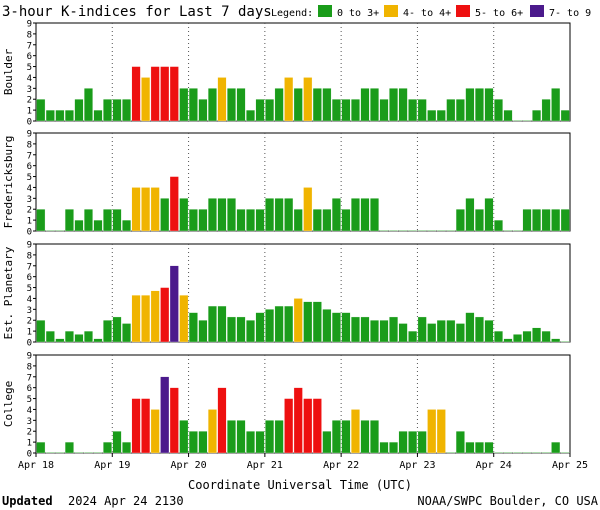 The height and width of the screenshot is (510, 600). What do you see at coordinates (29, 411) in the screenshot?
I see `y-tick-label: 4` at bounding box center [29, 411].